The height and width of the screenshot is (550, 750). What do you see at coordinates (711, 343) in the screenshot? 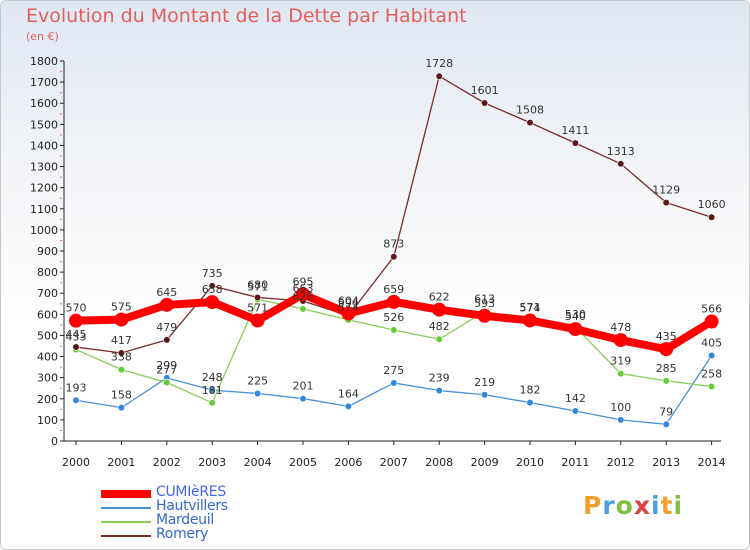
I see `data-label: 405` at bounding box center [711, 343].